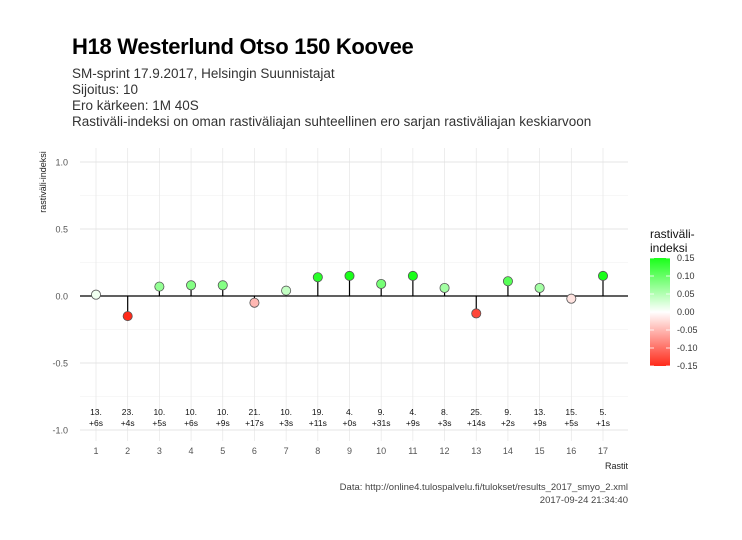  What do you see at coordinates (476, 412) in the screenshot?
I see `rank-label: 25.` at bounding box center [476, 412].